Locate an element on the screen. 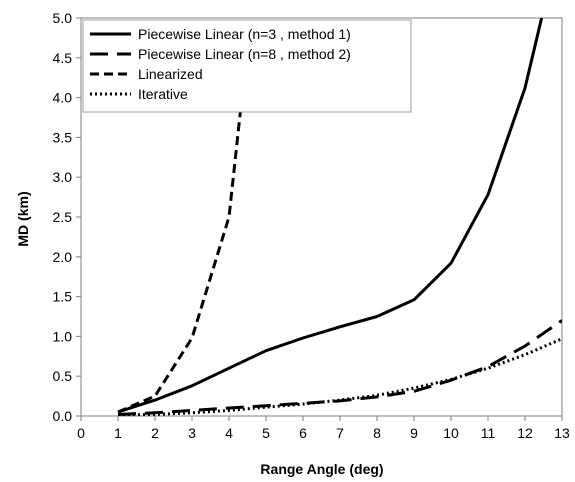  legend-label-2: Piecewise Linear (n=8 , method 2) is located at coordinates (244, 54).